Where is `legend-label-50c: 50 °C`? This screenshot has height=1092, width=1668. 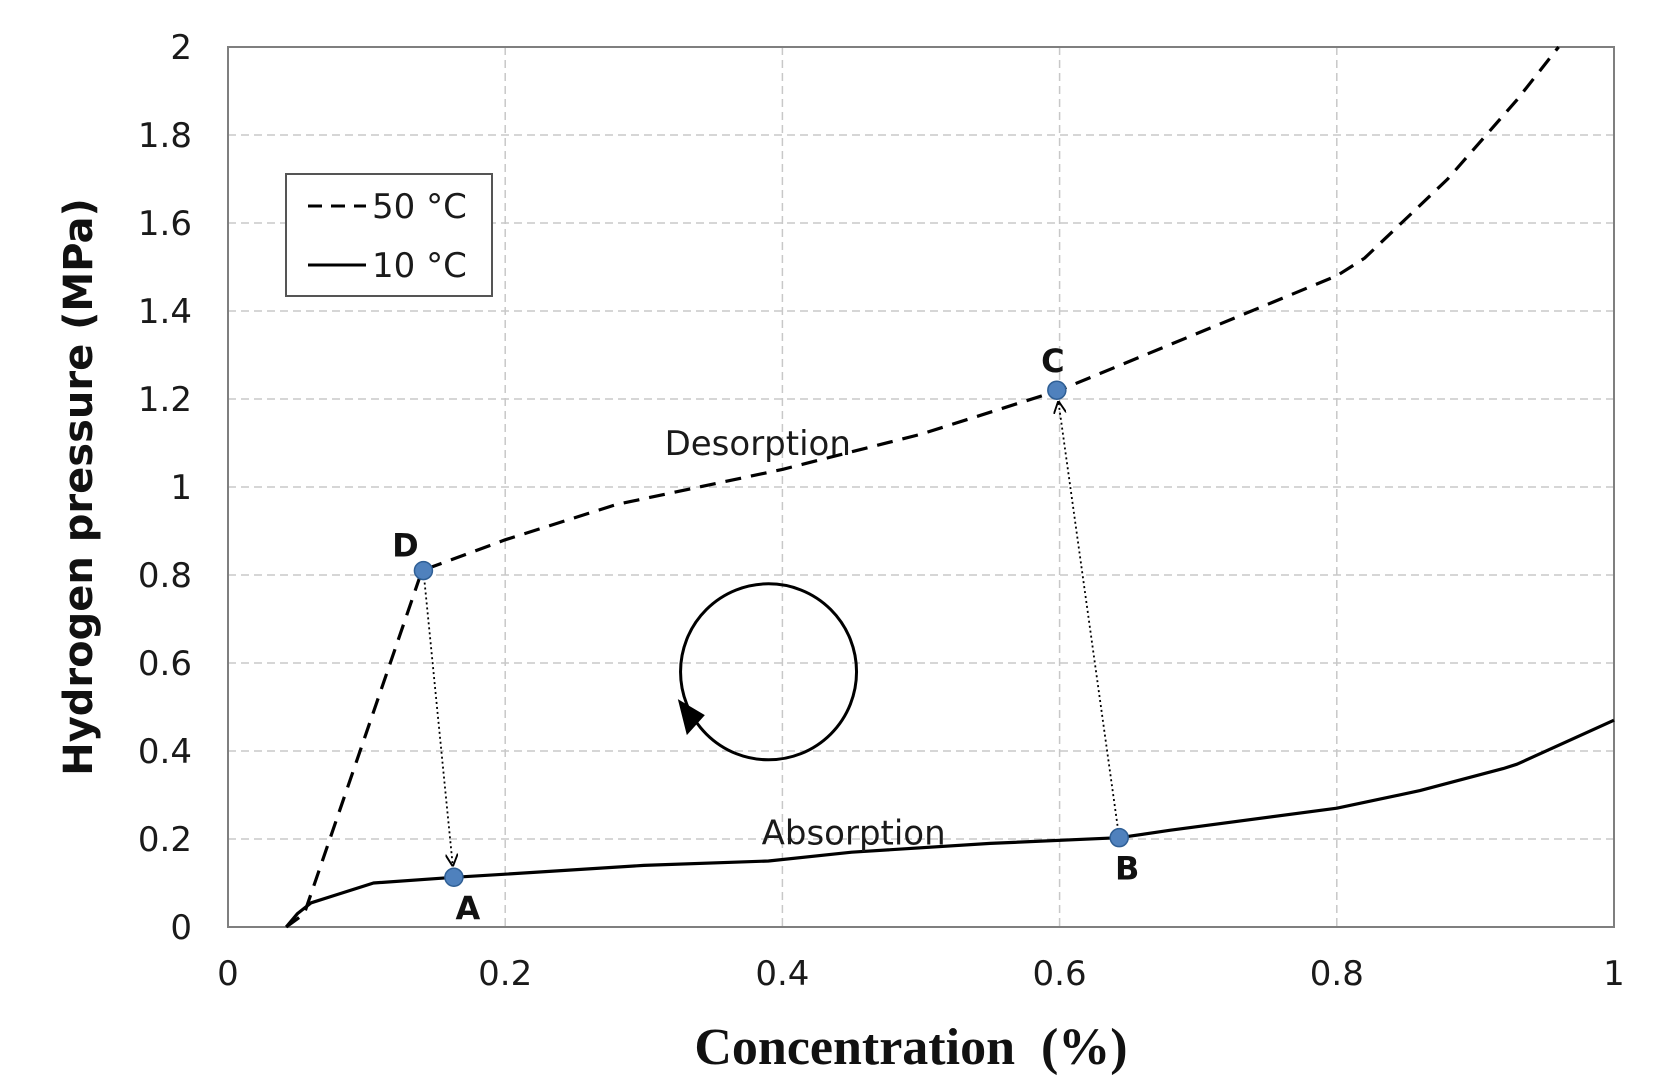
legend-label-50c: 50 °C is located at coordinates (419, 207).